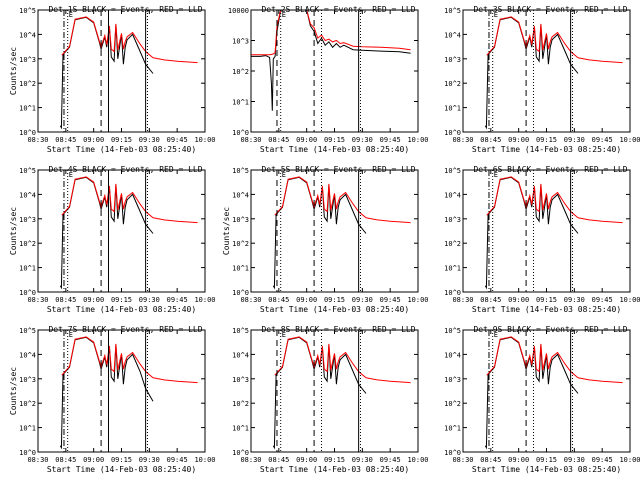 This screenshot has height=480, width=640. Describe the element at coordinates (238, 11) in the screenshot. I see `y-tick-label: 10000` at that location.